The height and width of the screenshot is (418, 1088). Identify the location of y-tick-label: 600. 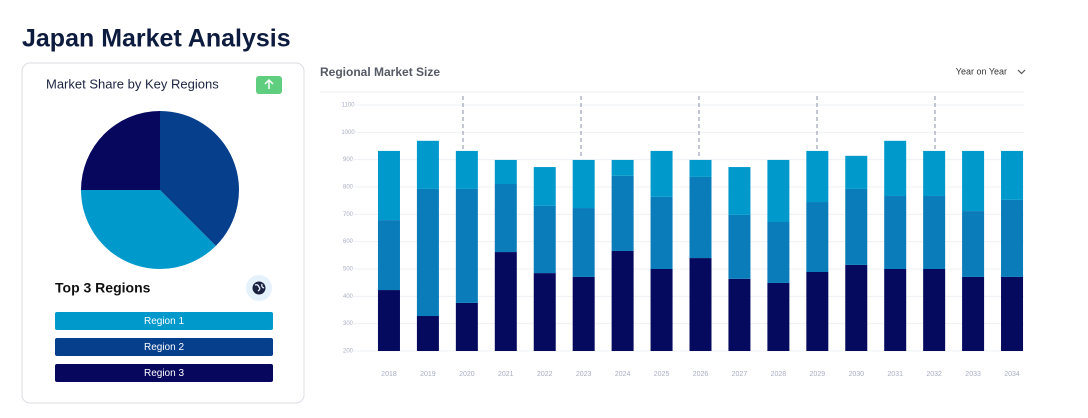
(348, 242).